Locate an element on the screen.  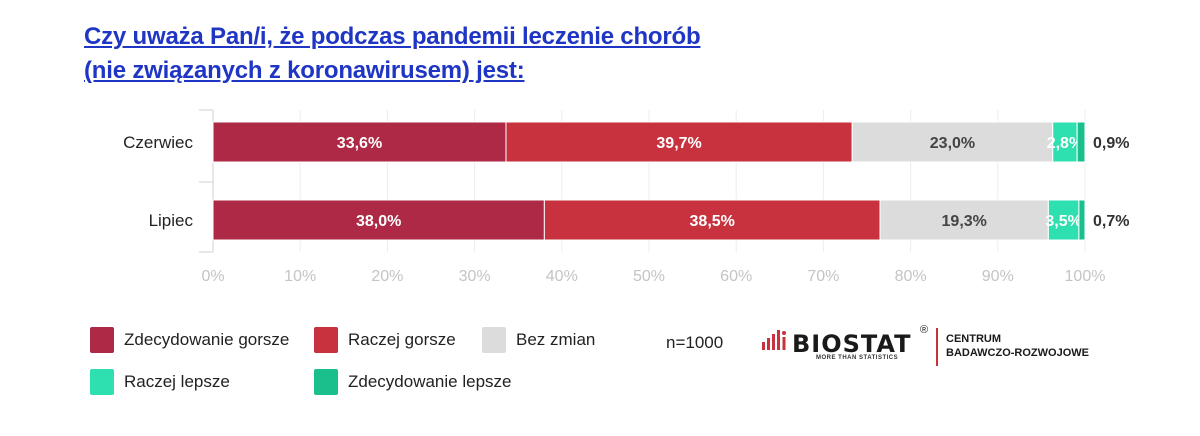
category-label: Czerwiec is located at coordinates (158, 142).